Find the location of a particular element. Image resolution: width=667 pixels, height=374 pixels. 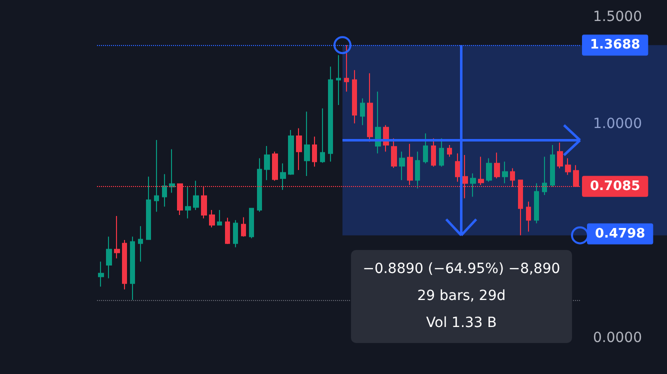

annotation: −0.8890 (−64.95%) −8,890 is located at coordinates (461, 270).